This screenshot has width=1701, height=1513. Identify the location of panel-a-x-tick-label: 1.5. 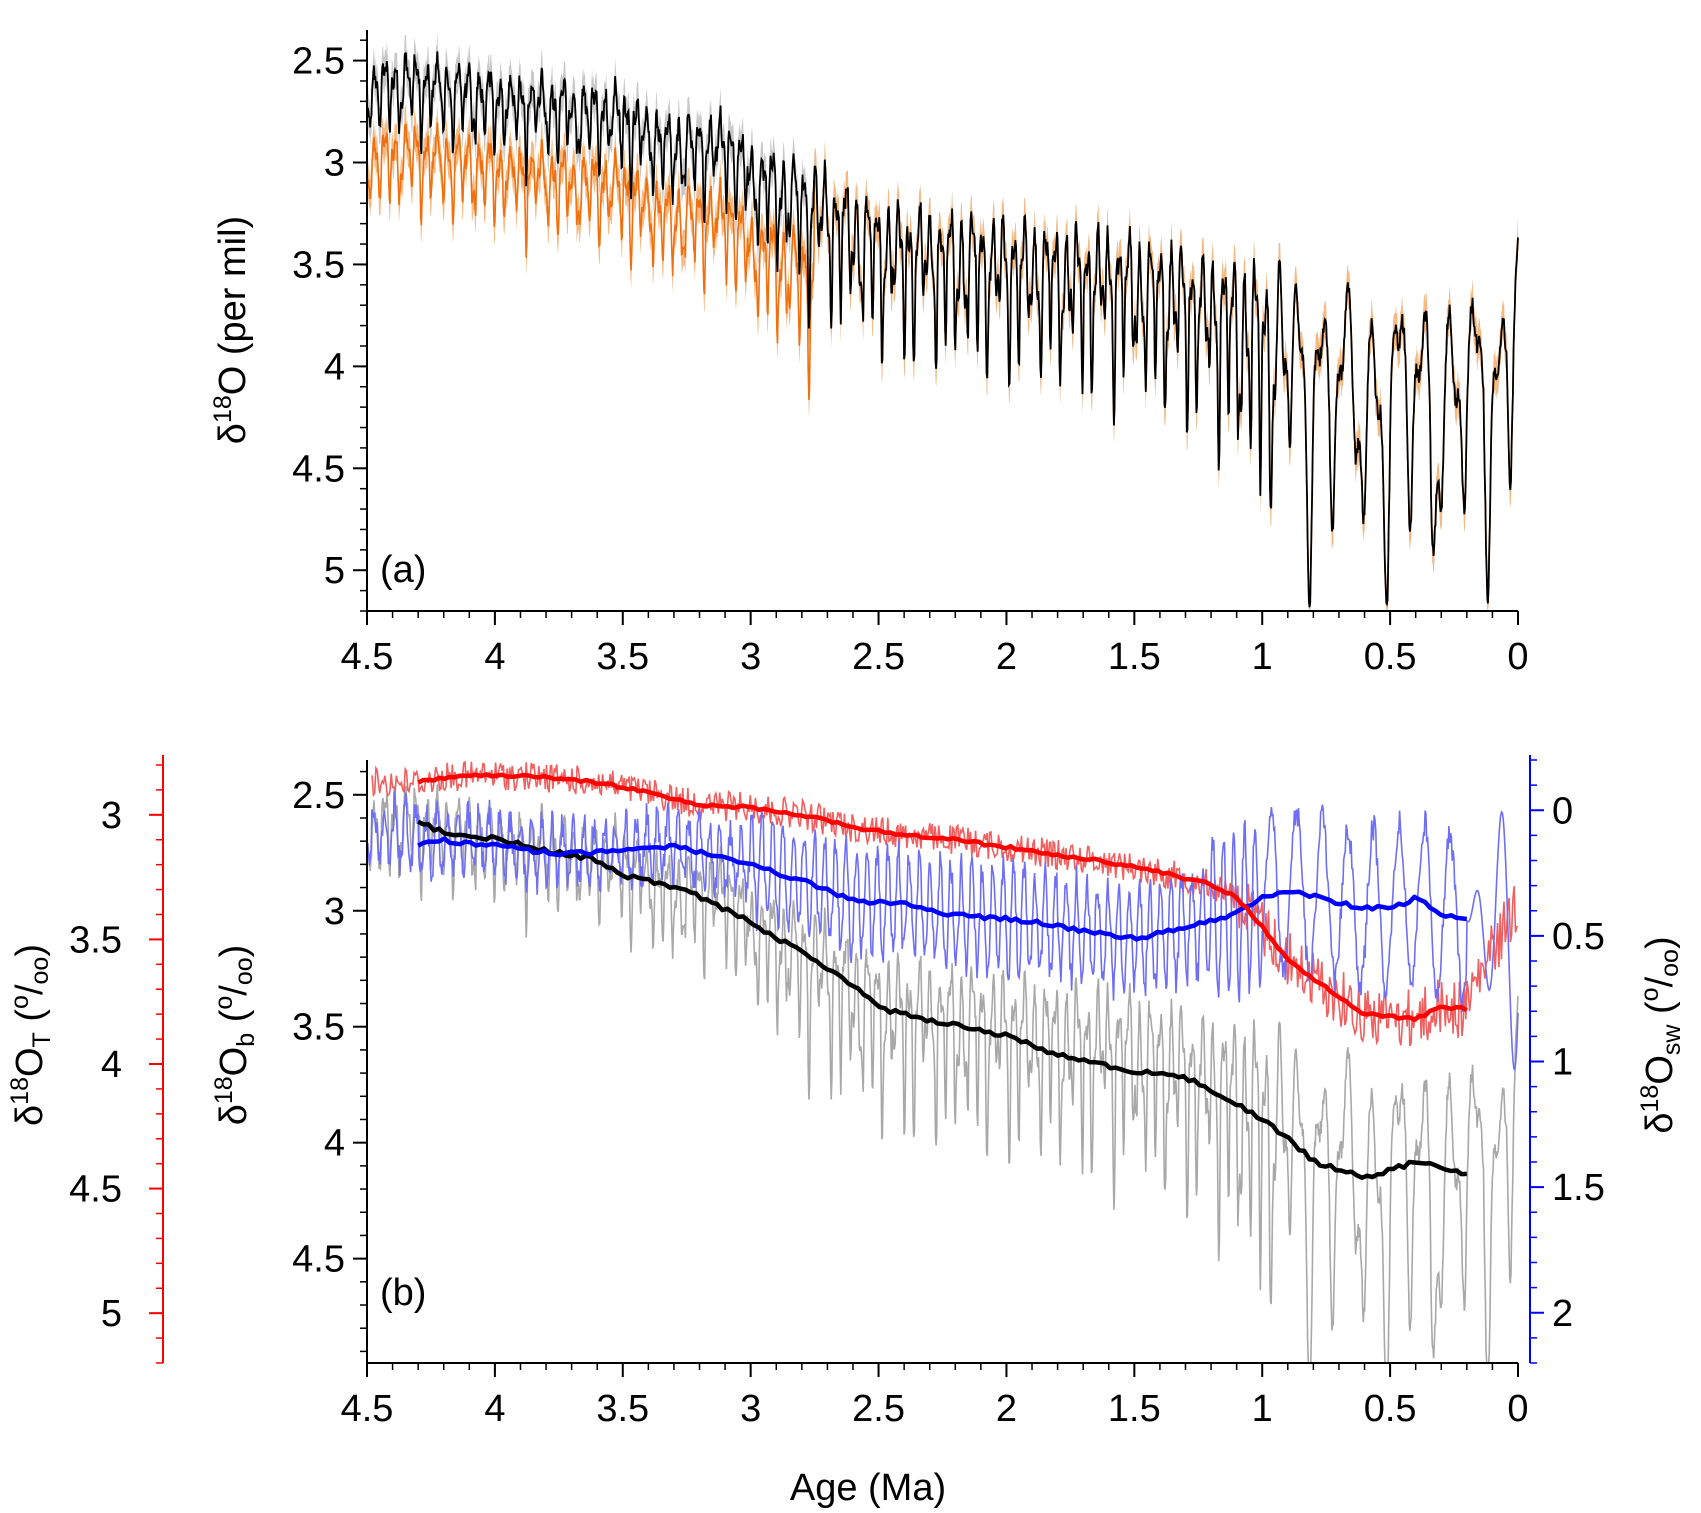
(1134, 657).